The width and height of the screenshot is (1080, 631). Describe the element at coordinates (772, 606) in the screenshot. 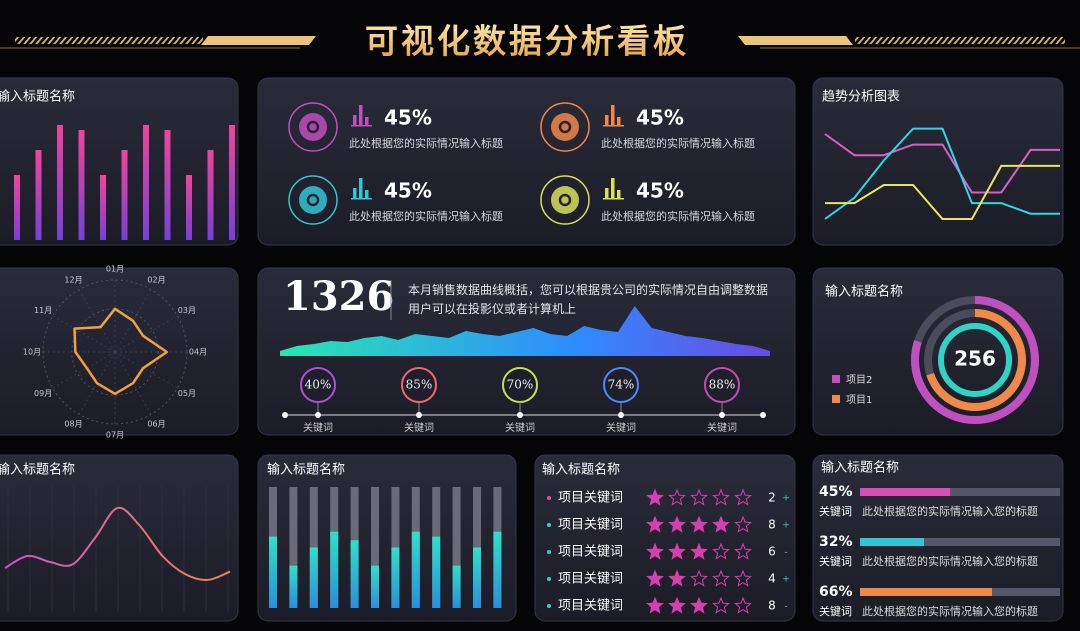

I see `rating-count: 8` at that location.